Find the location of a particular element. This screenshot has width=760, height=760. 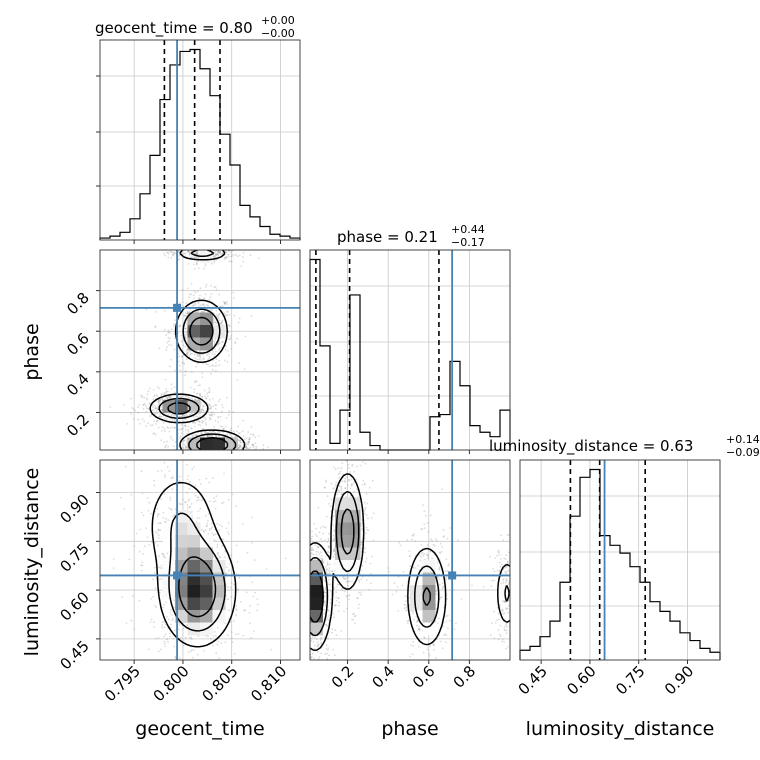

panel-frame is located at coordinates (620, 560).